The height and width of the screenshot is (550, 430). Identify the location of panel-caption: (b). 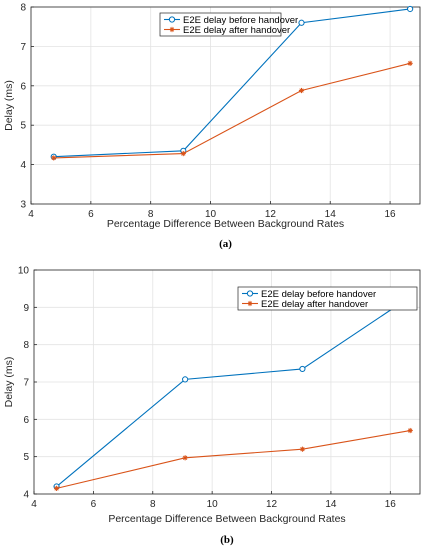
(227, 540).